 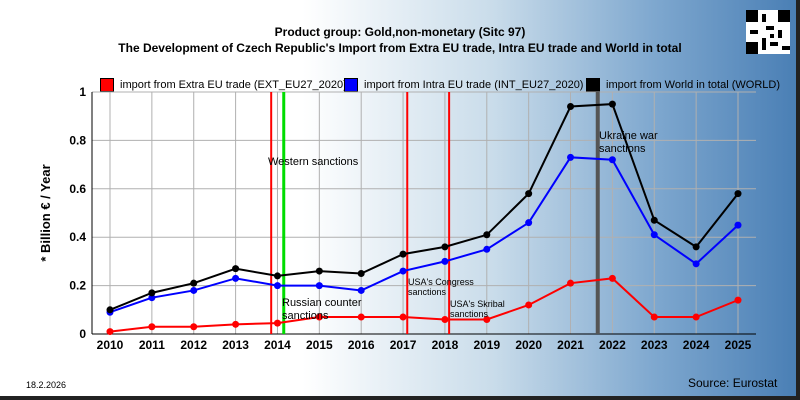 I want to click on y-axis-label: * Billion € / Year, so click(x=45, y=212).